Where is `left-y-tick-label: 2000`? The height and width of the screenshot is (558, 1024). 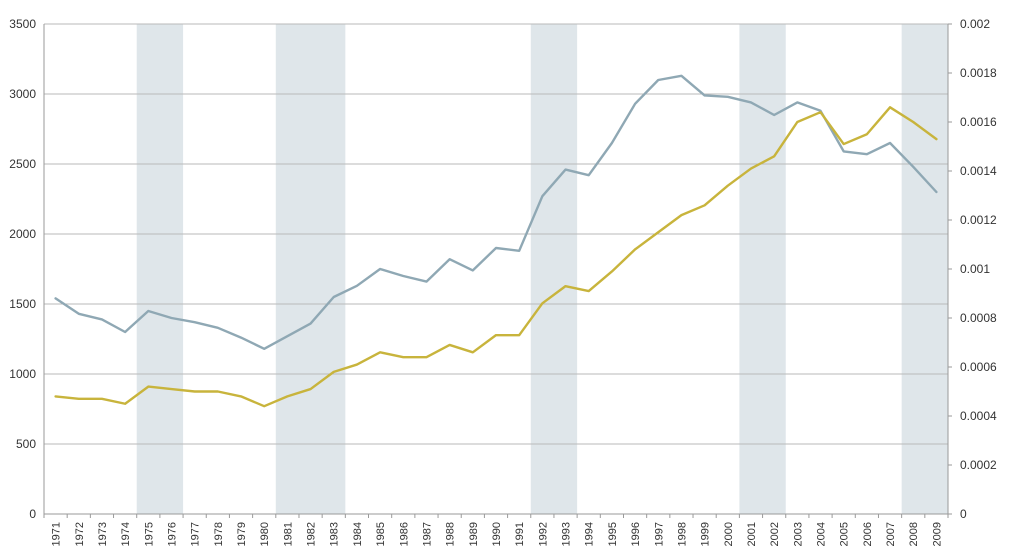 left-y-tick-label: 2000 is located at coordinates (22, 234).